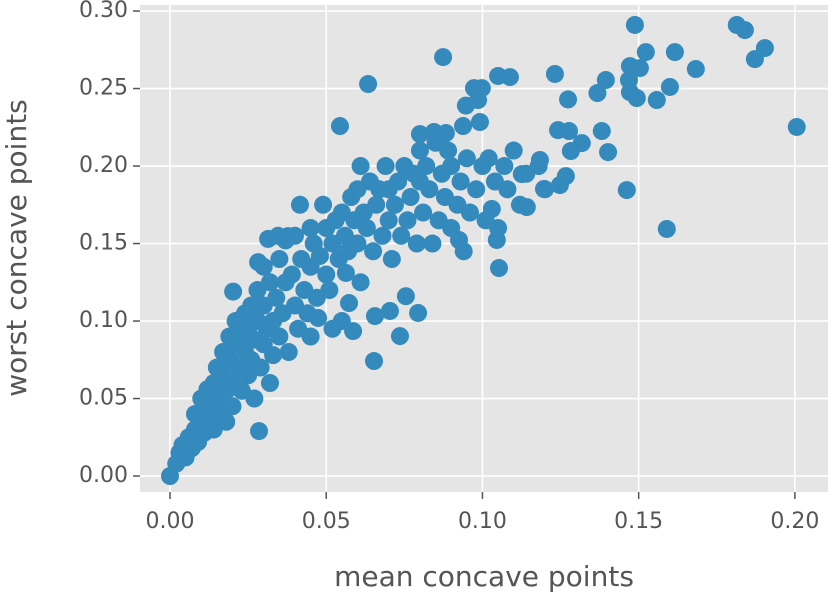  What do you see at coordinates (484, 576) in the screenshot?
I see `x-axis-label: mean concave points` at bounding box center [484, 576].